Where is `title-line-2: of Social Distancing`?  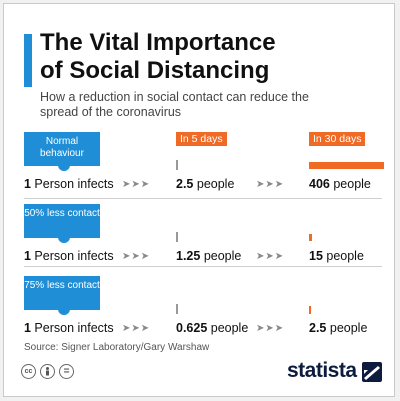 title-line-2: of Social Distancing is located at coordinates (155, 70).